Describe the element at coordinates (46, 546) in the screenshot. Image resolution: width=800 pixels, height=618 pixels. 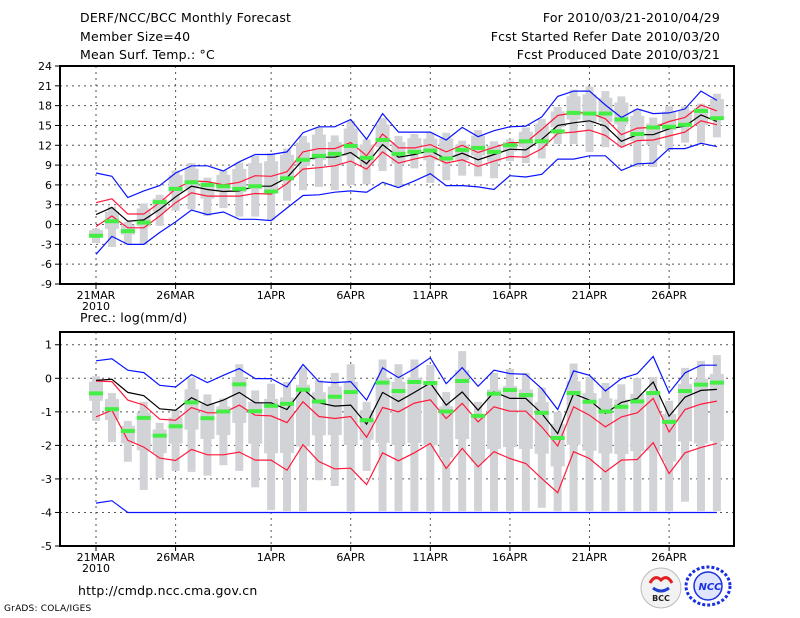
I see `y-tick-label: -5` at that location.